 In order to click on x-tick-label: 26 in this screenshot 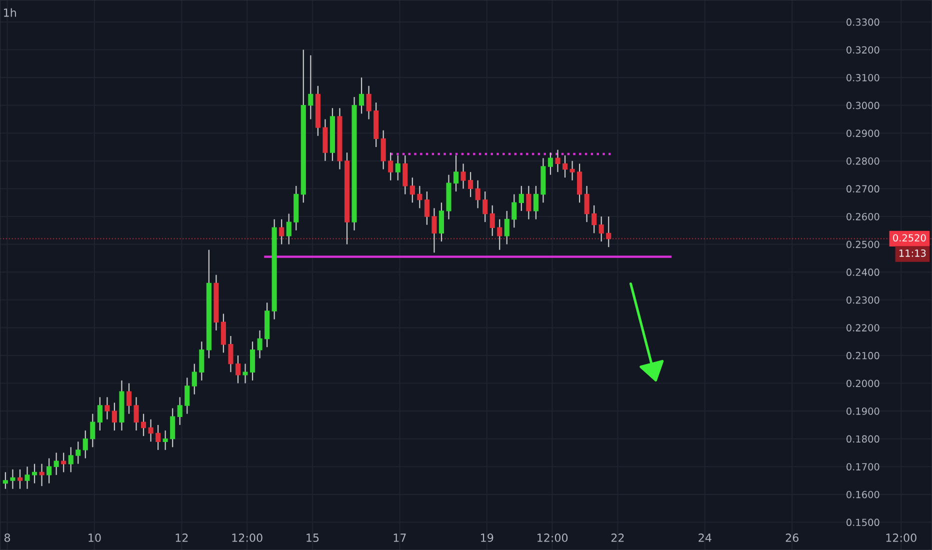, I will do `click(792, 538)`.